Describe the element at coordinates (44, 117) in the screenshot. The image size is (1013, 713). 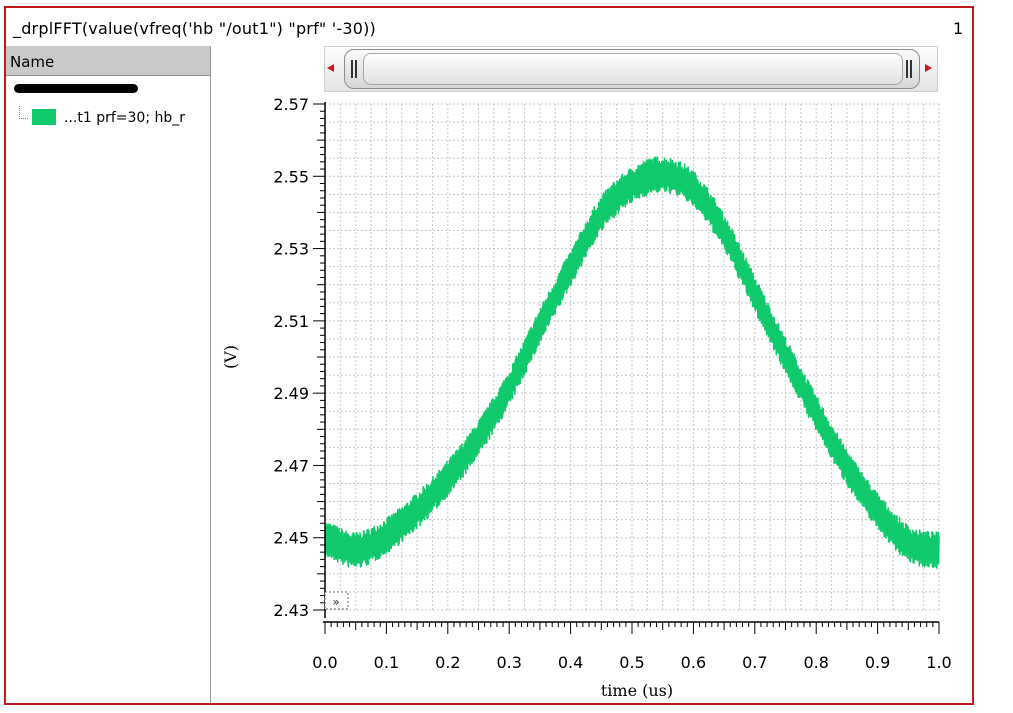
I see `trace-color-swatch` at that location.